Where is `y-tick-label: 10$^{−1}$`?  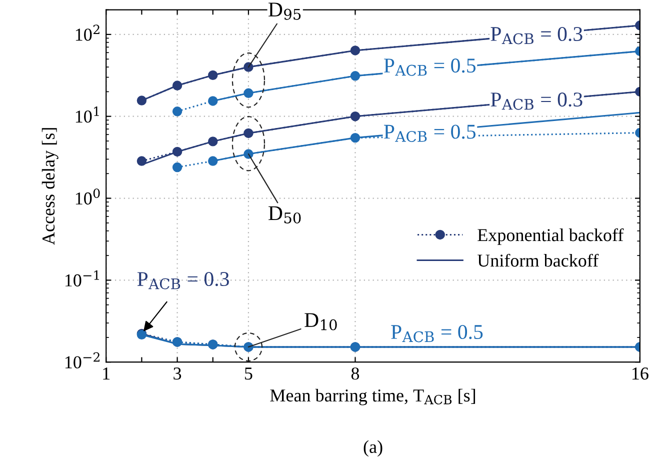 y-tick-label: 10$^{−1}$ is located at coordinates (82, 278).